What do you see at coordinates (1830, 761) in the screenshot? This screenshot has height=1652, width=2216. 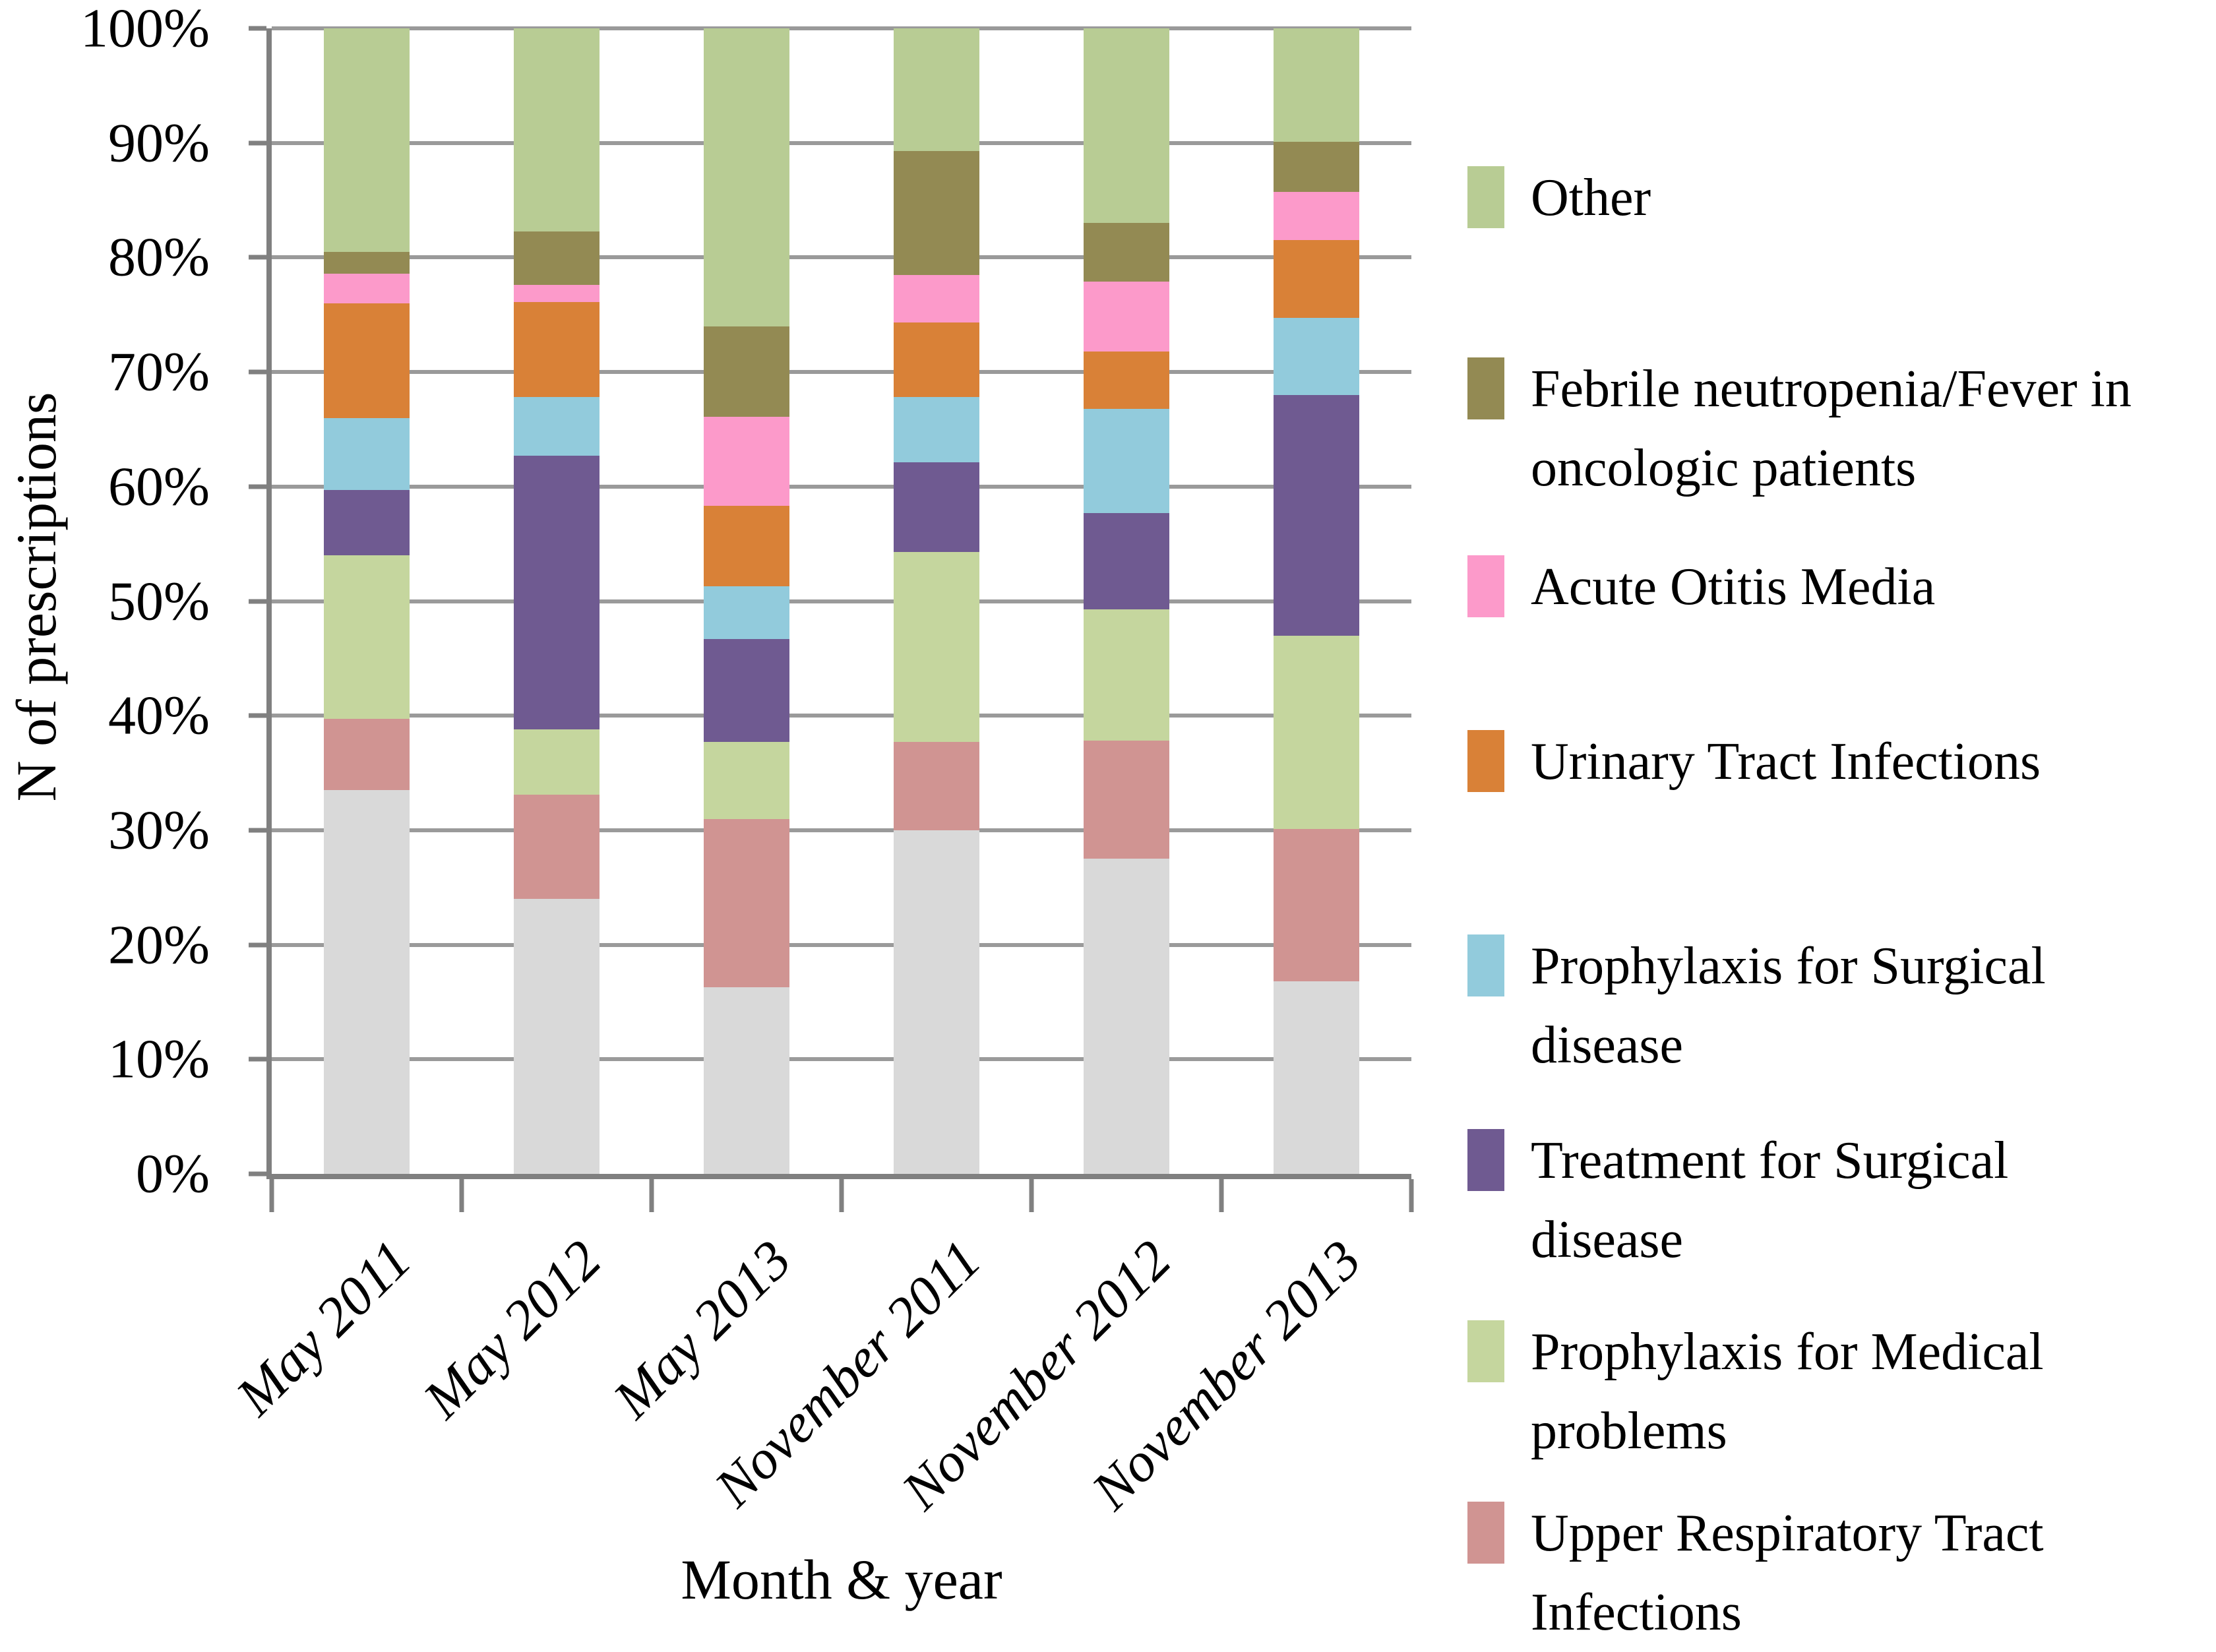 I see `legend-item: Urinary Tract Infections` at bounding box center [1830, 761].